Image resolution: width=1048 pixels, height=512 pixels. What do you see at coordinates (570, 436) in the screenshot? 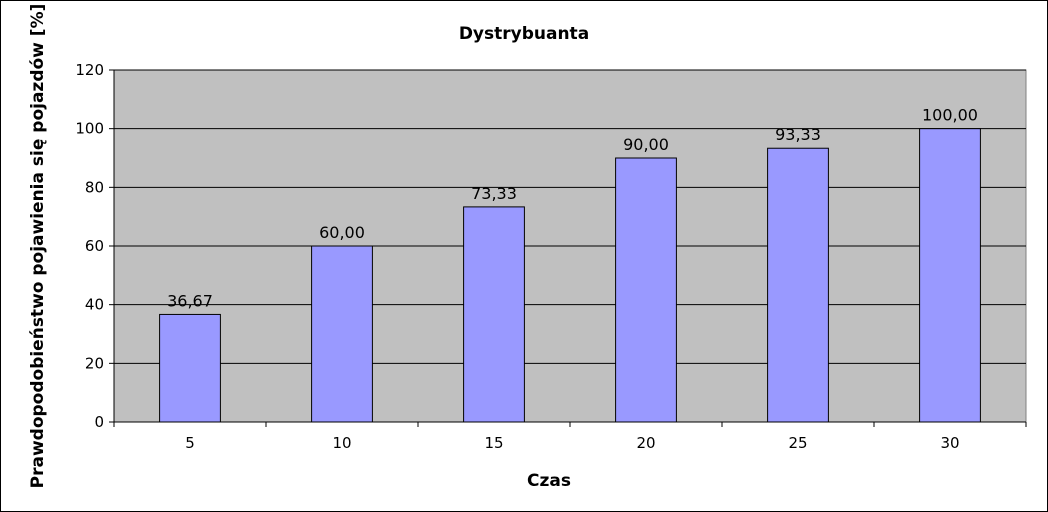
I see `x-axis: 5 10 15 20 25 30` at bounding box center [570, 436].